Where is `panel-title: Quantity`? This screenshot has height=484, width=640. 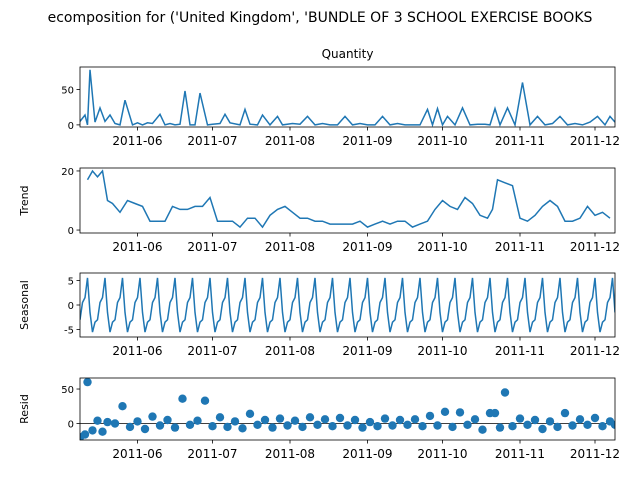
panel-title: Quantity is located at coordinates (348, 54).